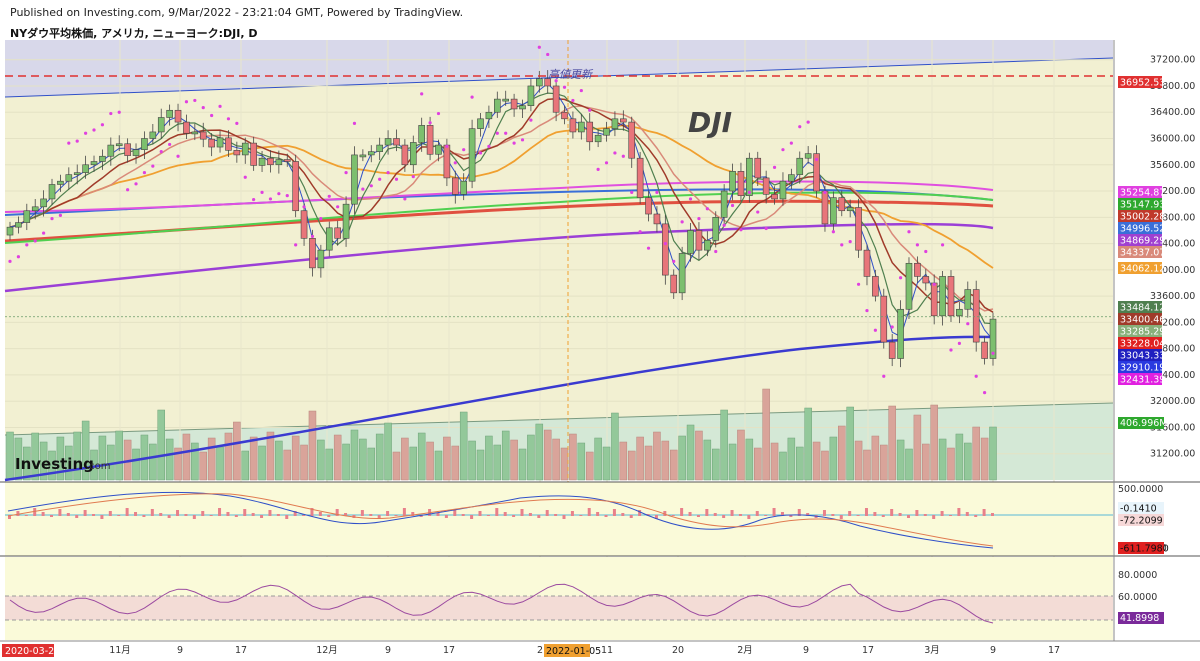  Describe the element at coordinates (678, 650) in the screenshot. I see `time-tick-label: 20` at that location.